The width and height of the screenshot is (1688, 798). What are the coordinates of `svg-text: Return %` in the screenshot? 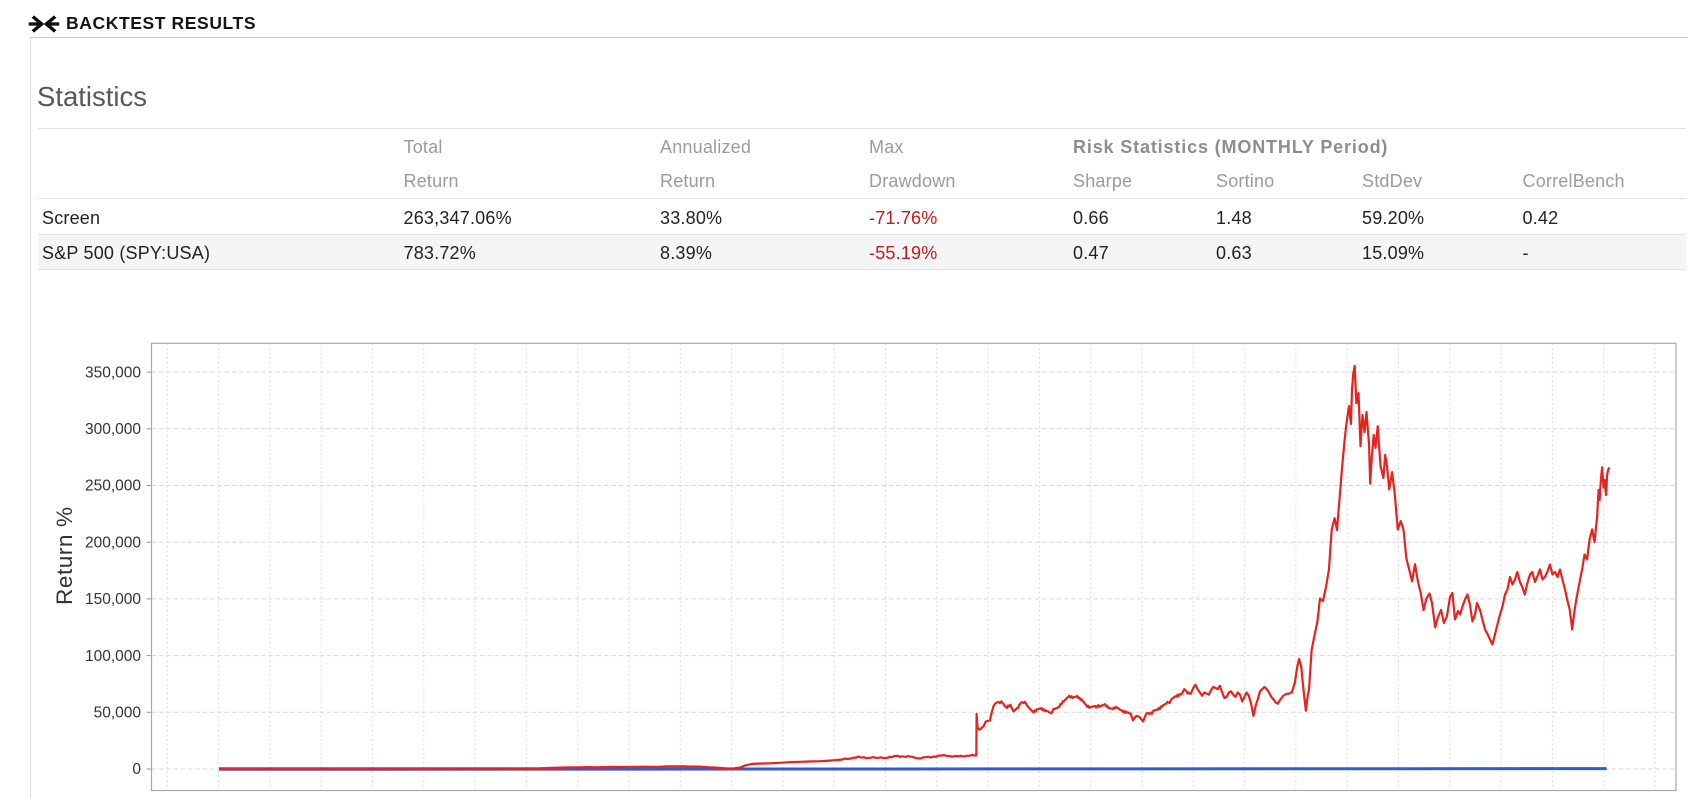 It's located at (64, 556).